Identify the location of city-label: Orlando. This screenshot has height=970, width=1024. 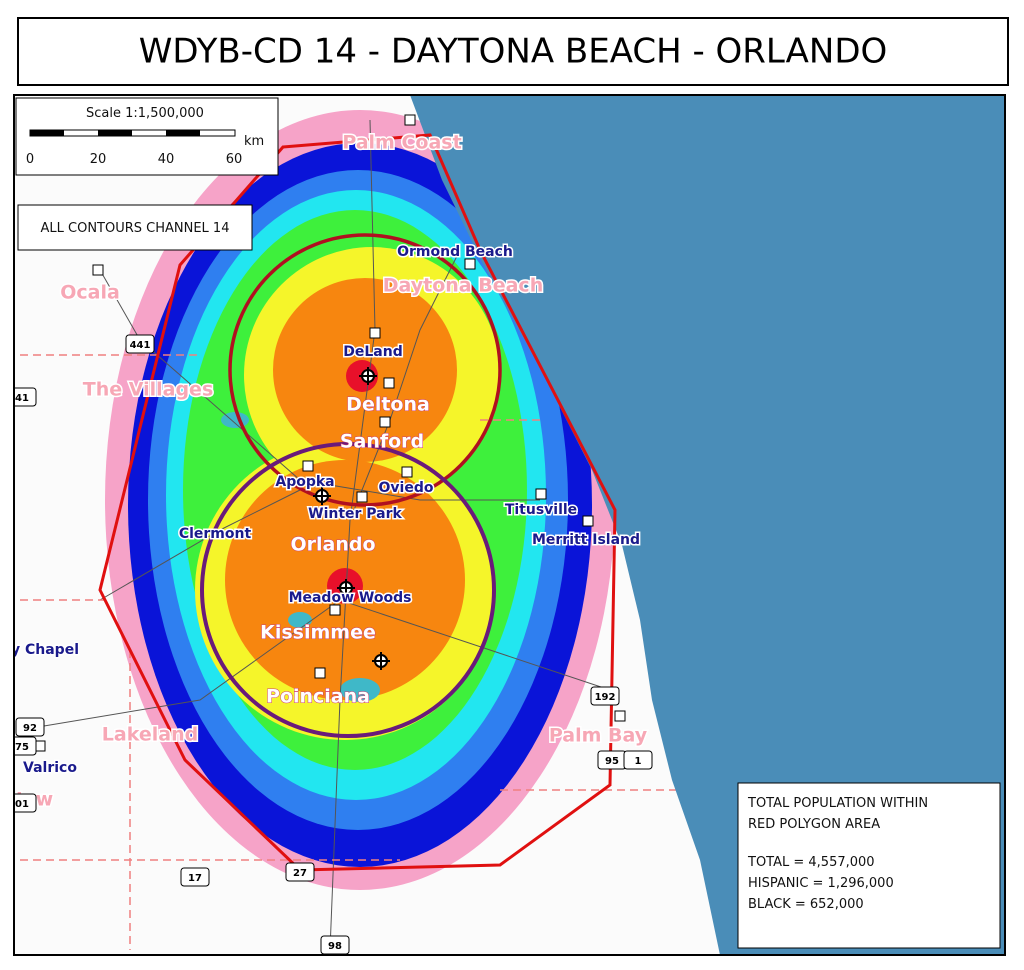
(332, 545).